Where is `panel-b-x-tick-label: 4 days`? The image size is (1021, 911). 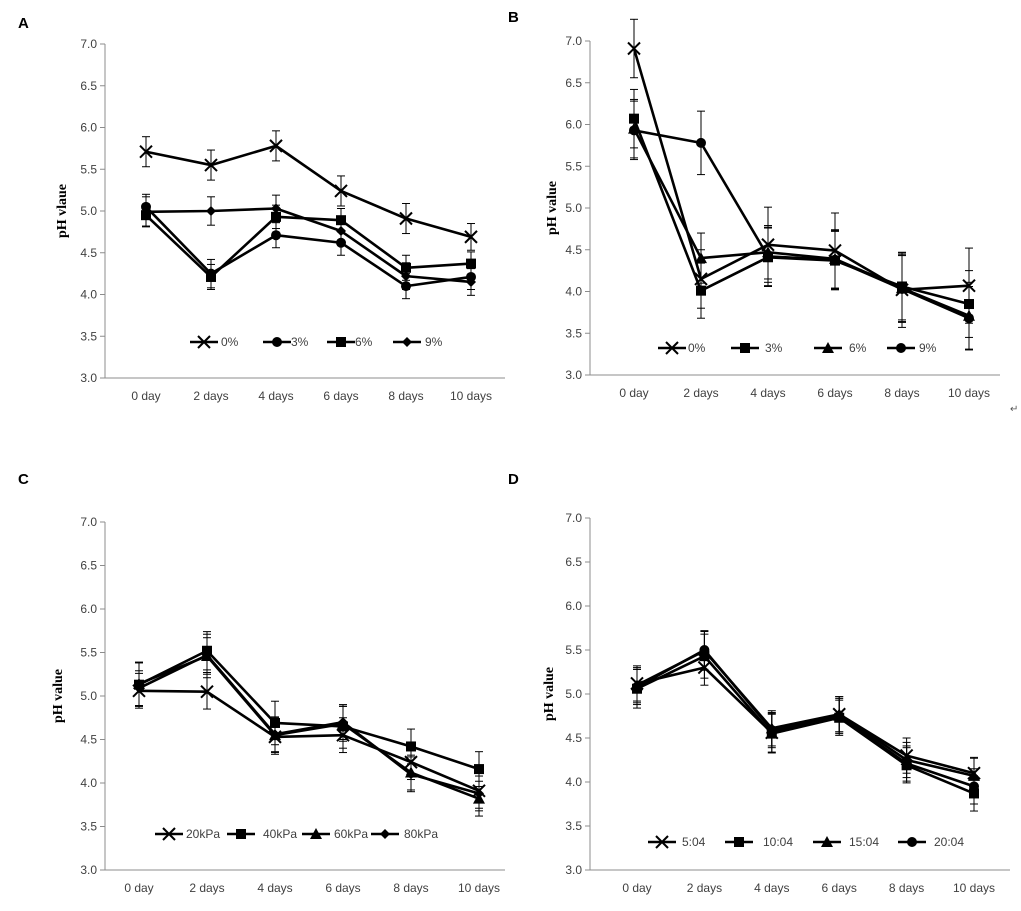 panel-b-x-tick-label: 4 days is located at coordinates (767, 393).